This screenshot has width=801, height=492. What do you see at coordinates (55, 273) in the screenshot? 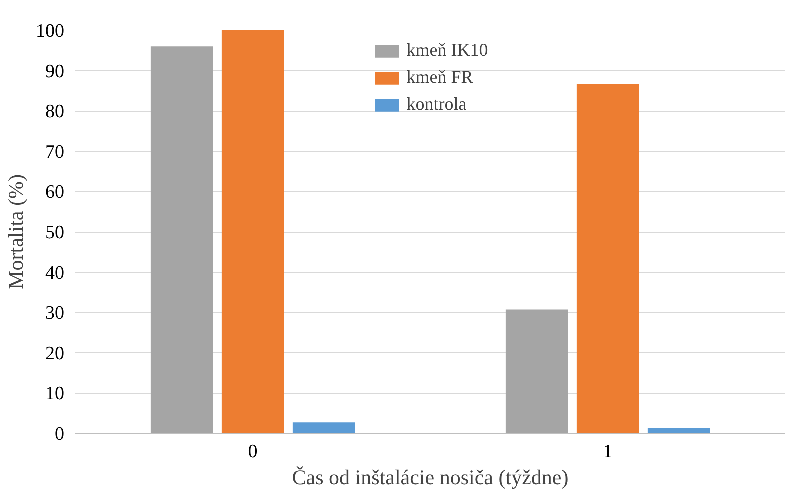
I see `y-tick-label: 40` at bounding box center [55, 273].